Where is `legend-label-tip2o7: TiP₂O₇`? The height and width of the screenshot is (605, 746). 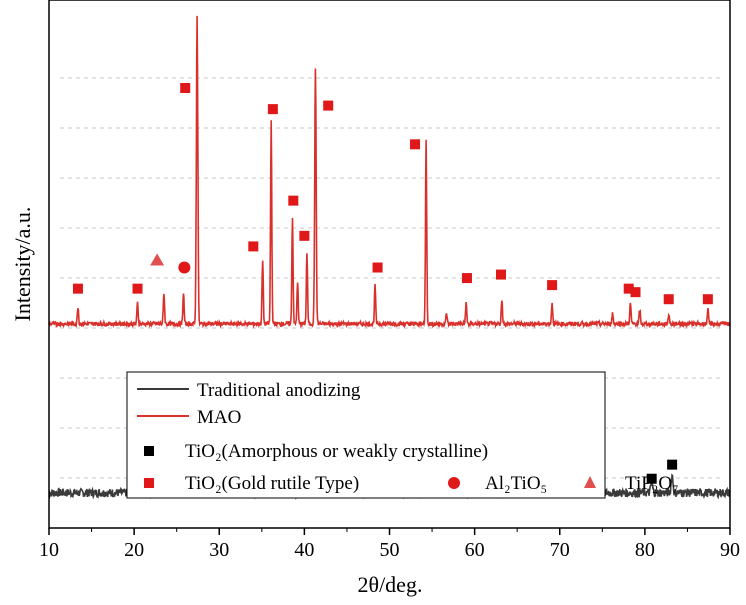 legend-label-tip2o7: TiP₂O₇ is located at coordinates (652, 483).